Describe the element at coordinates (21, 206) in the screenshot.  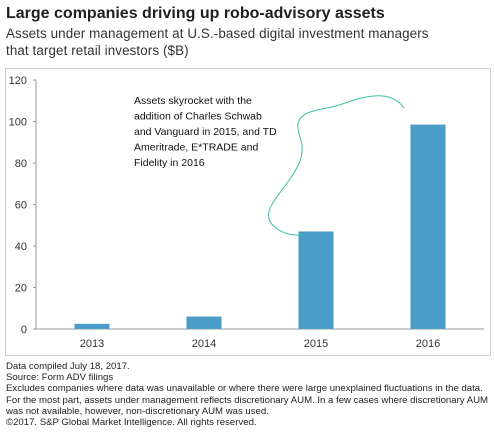
I see `y-tick-label: 60` at that location.